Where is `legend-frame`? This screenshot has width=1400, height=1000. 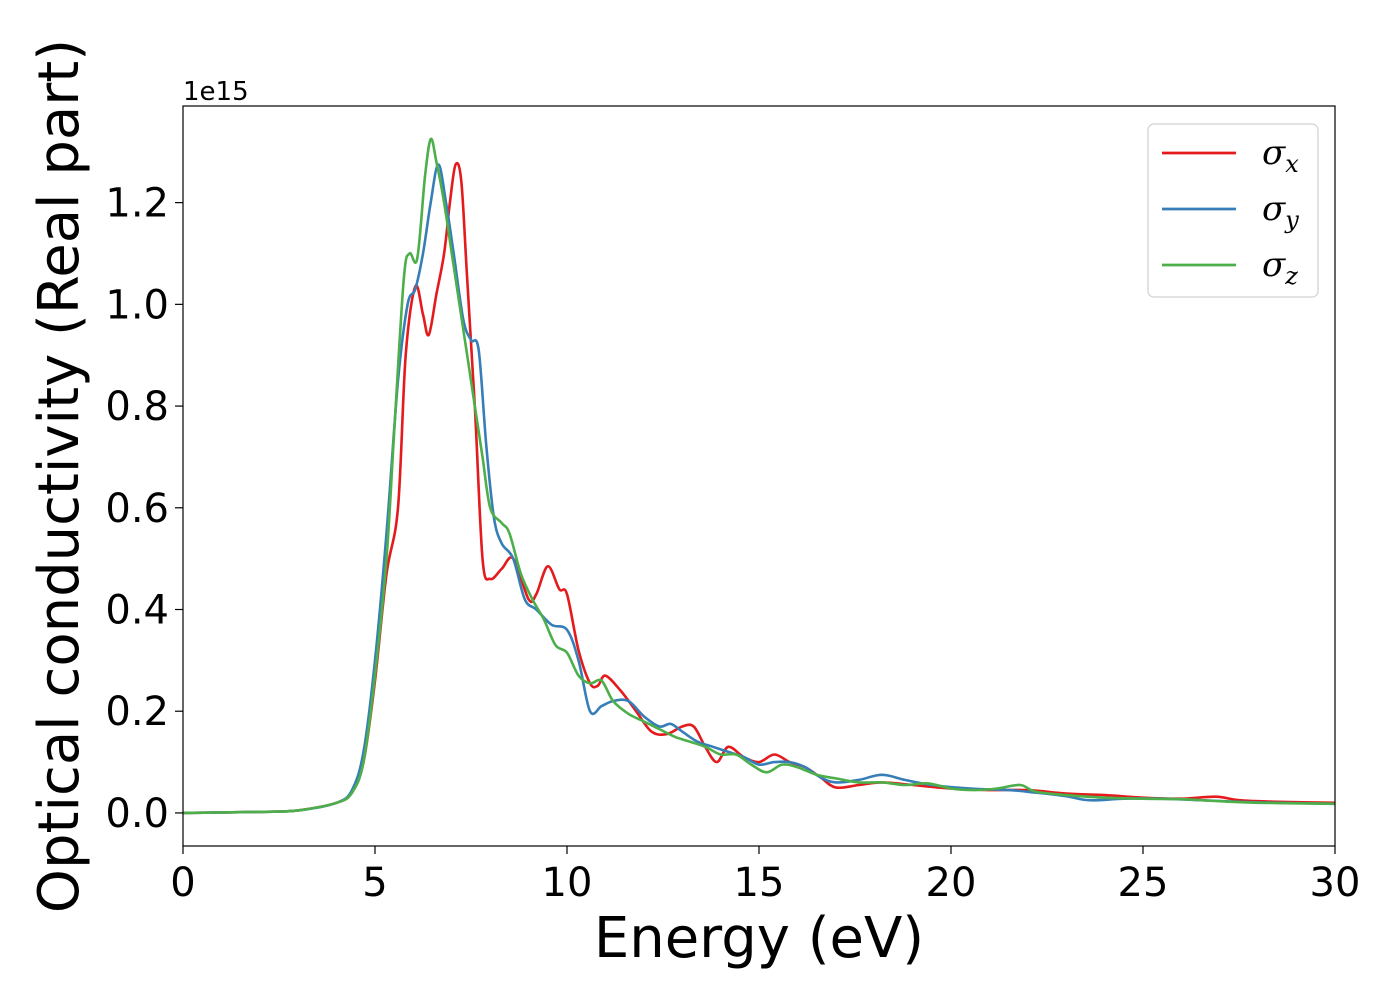 legend-frame is located at coordinates (1233, 210).